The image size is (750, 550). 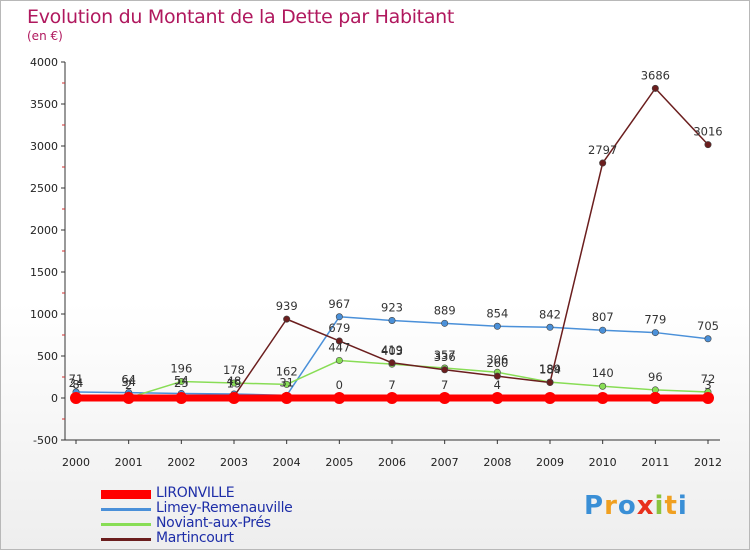 What do you see at coordinates (54, 398) in the screenshot?
I see `y-tick-label: 0` at bounding box center [54, 398].